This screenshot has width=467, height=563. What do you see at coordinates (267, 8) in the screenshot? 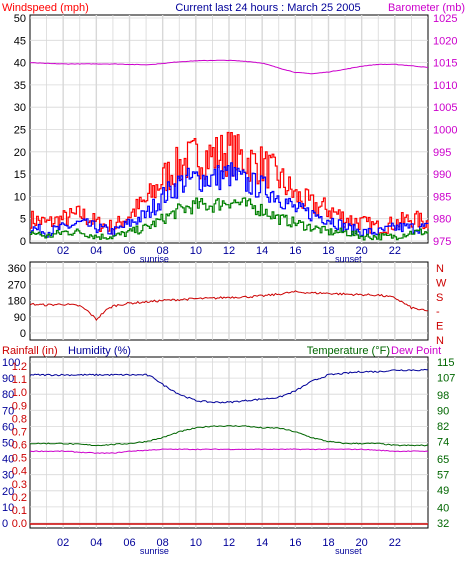
I see `chart-title: Current last 24 hours : March 25 2005` at bounding box center [267, 8].